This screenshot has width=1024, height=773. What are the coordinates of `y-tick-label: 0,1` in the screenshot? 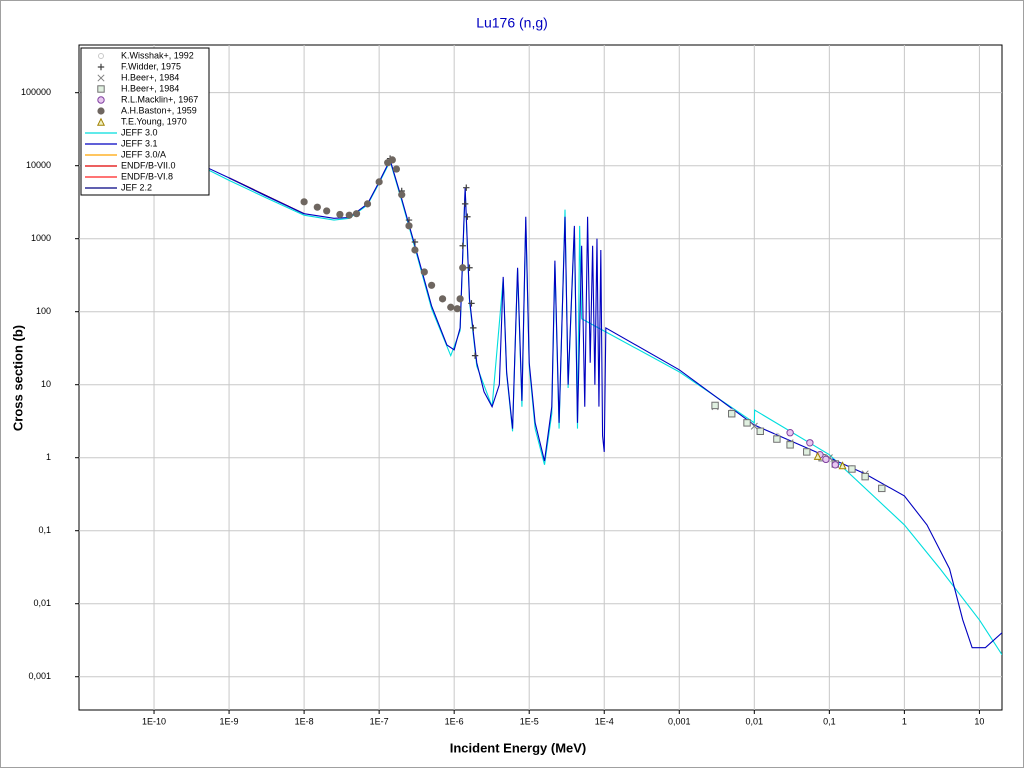 It's located at (44, 530).